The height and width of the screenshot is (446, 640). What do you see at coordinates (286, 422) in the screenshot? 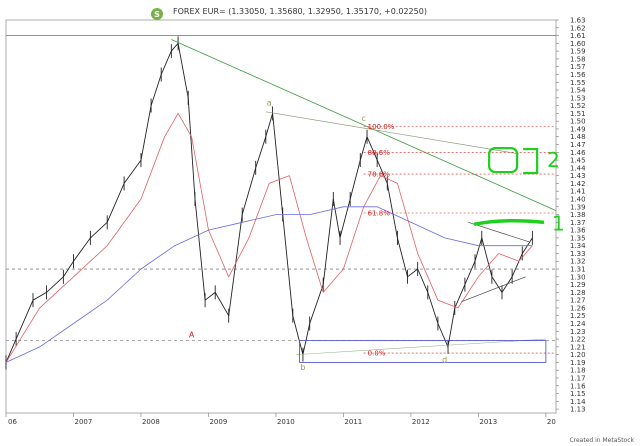
I see `x-tick-label: 2010` at bounding box center [286, 422].